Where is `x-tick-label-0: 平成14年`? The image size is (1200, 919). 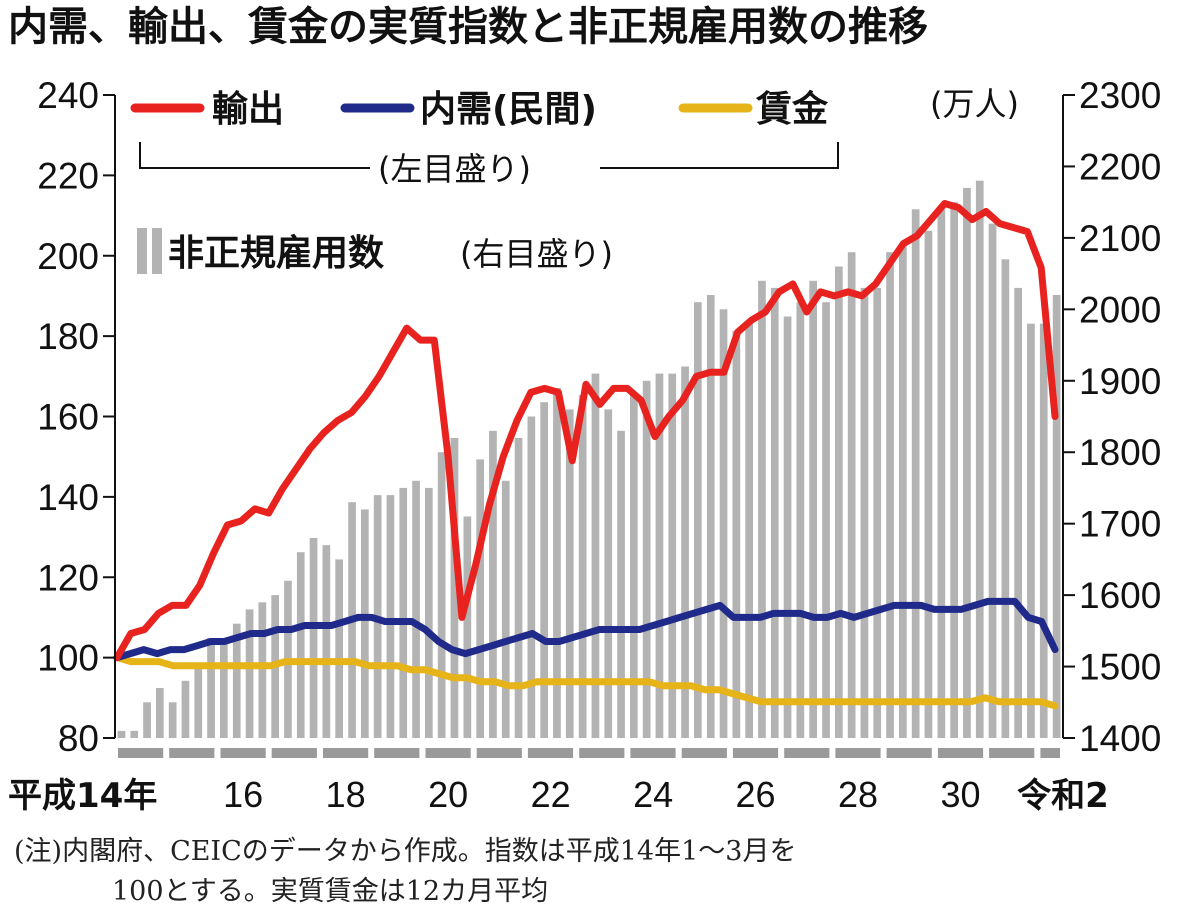 x-tick-label-0: 平成14年 is located at coordinates (82, 796).